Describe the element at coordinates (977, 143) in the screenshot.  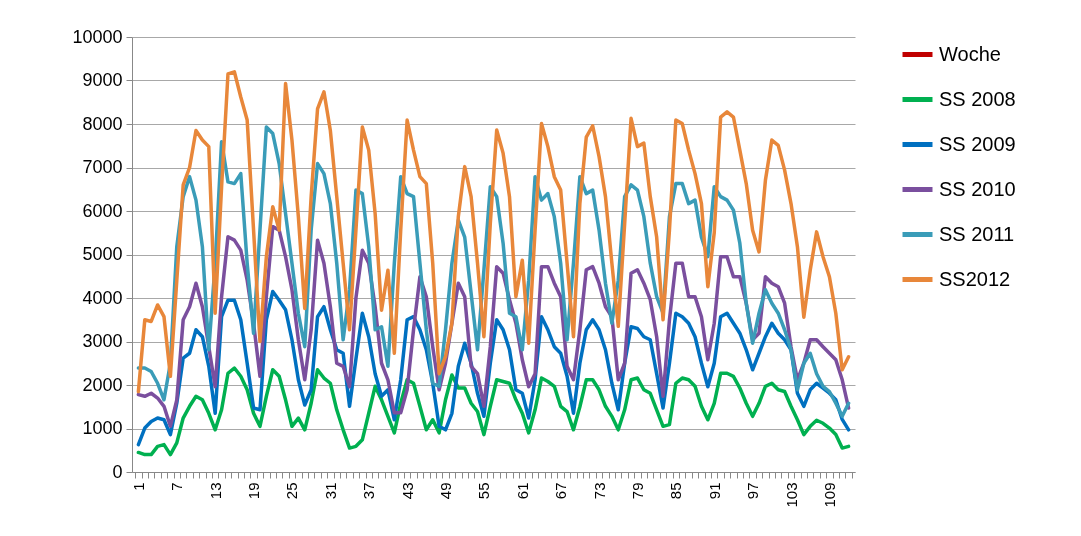
I see `legend-label: SS 2009` at that location.